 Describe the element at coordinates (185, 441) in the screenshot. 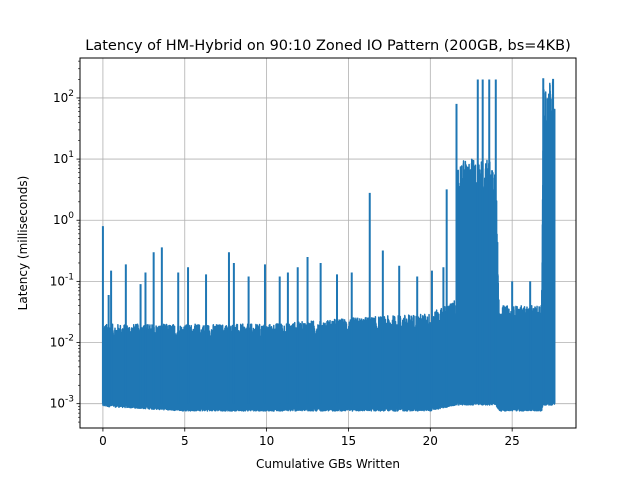

I see `x-tick-label: 5` at that location.